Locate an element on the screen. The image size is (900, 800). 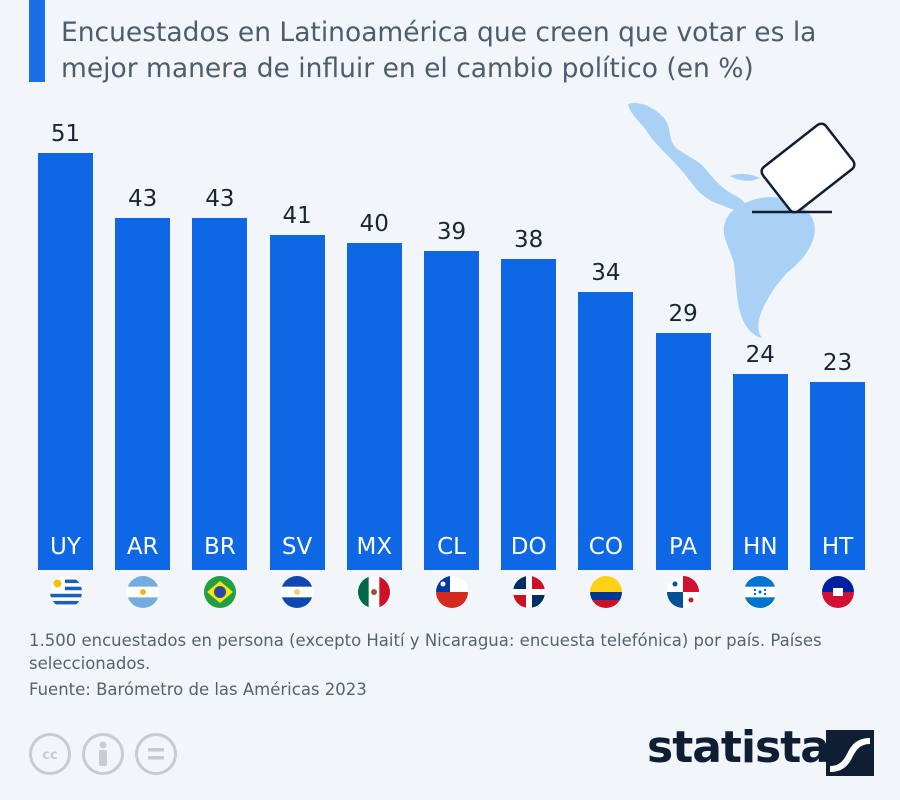
brazil-flag-icon is located at coordinates (219, 592).